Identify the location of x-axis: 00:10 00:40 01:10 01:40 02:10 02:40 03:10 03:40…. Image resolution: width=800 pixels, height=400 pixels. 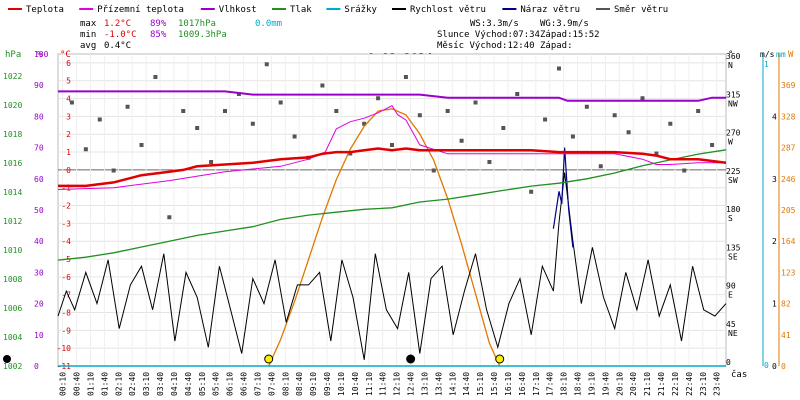
(403, 382).